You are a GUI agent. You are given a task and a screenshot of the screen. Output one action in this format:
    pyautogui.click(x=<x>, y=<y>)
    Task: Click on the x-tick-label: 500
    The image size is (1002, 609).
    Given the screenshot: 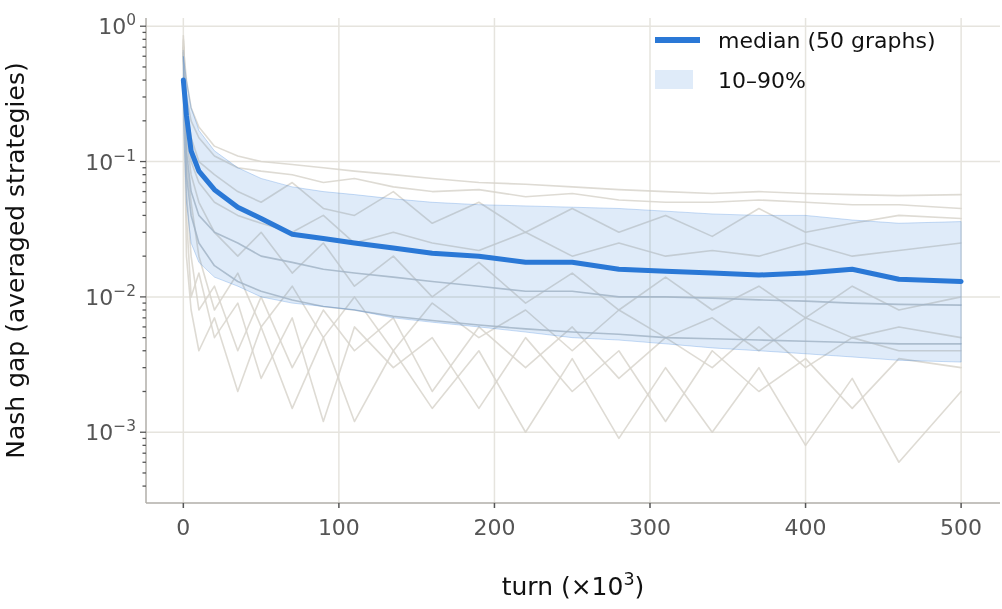 What is the action you would take?
    pyautogui.click(x=961, y=527)
    